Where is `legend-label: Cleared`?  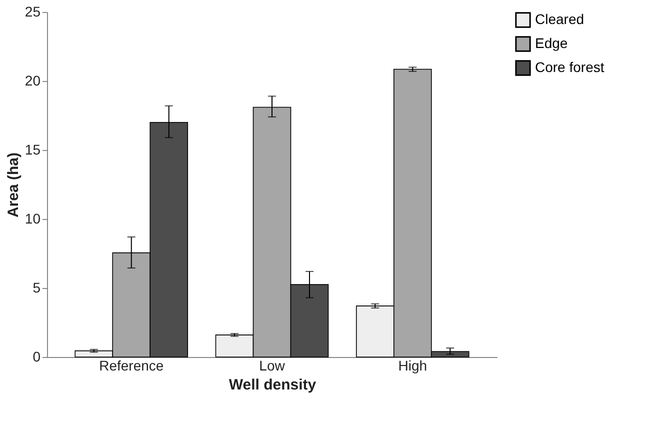 legend-label: Cleared is located at coordinates (559, 19).